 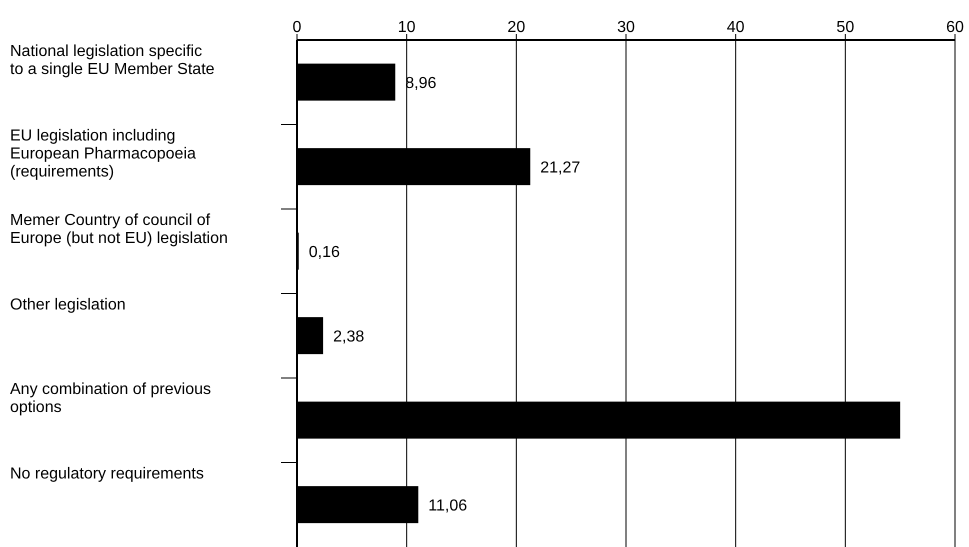 I want to click on x-tick-label: 30, so click(x=626, y=27).